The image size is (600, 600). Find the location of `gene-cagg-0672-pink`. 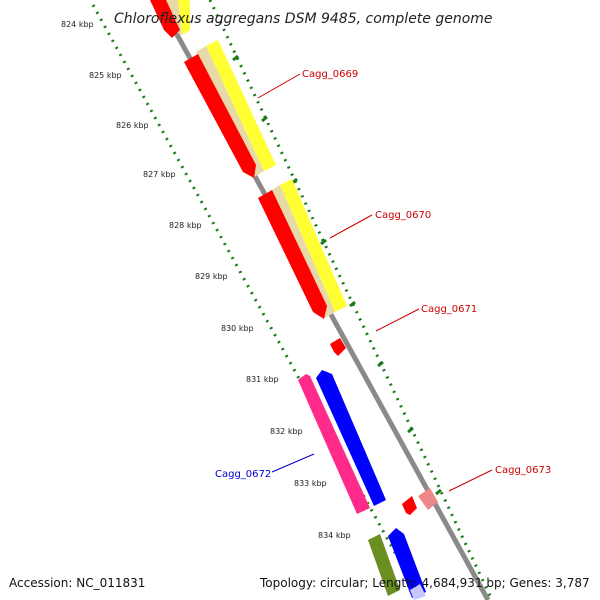

gene-cagg-0672-pink is located at coordinates (334, 444).